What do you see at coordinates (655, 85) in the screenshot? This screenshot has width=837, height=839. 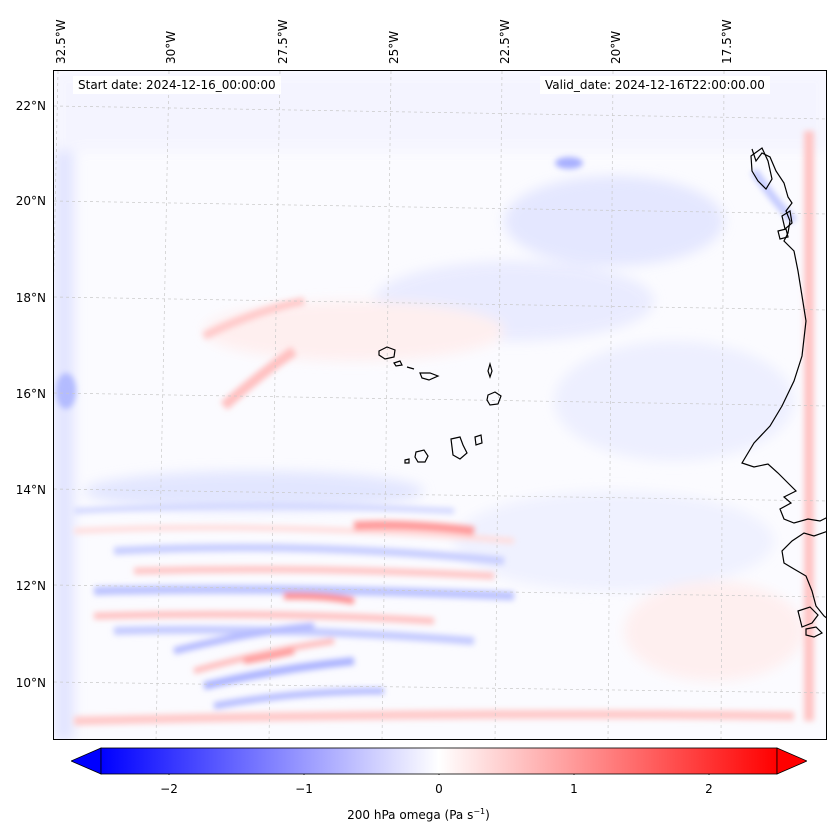 I see `valid-date-label: Valid_date: 2024-12-16T22:00:00.00` at bounding box center [655, 85].